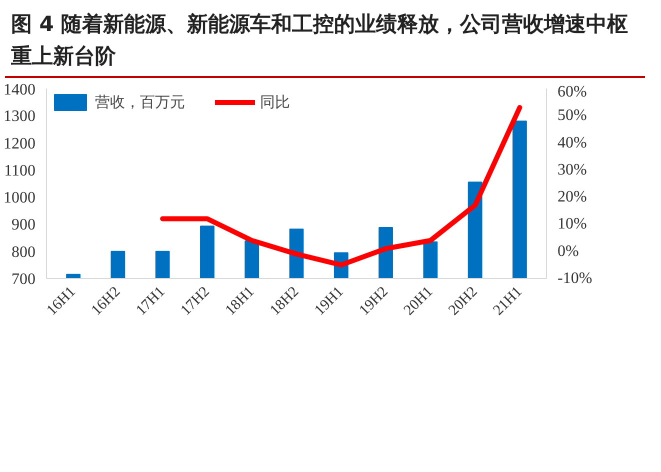 This screenshot has height=472, width=661. I want to click on y-tick-label: 800, so click(24, 252).